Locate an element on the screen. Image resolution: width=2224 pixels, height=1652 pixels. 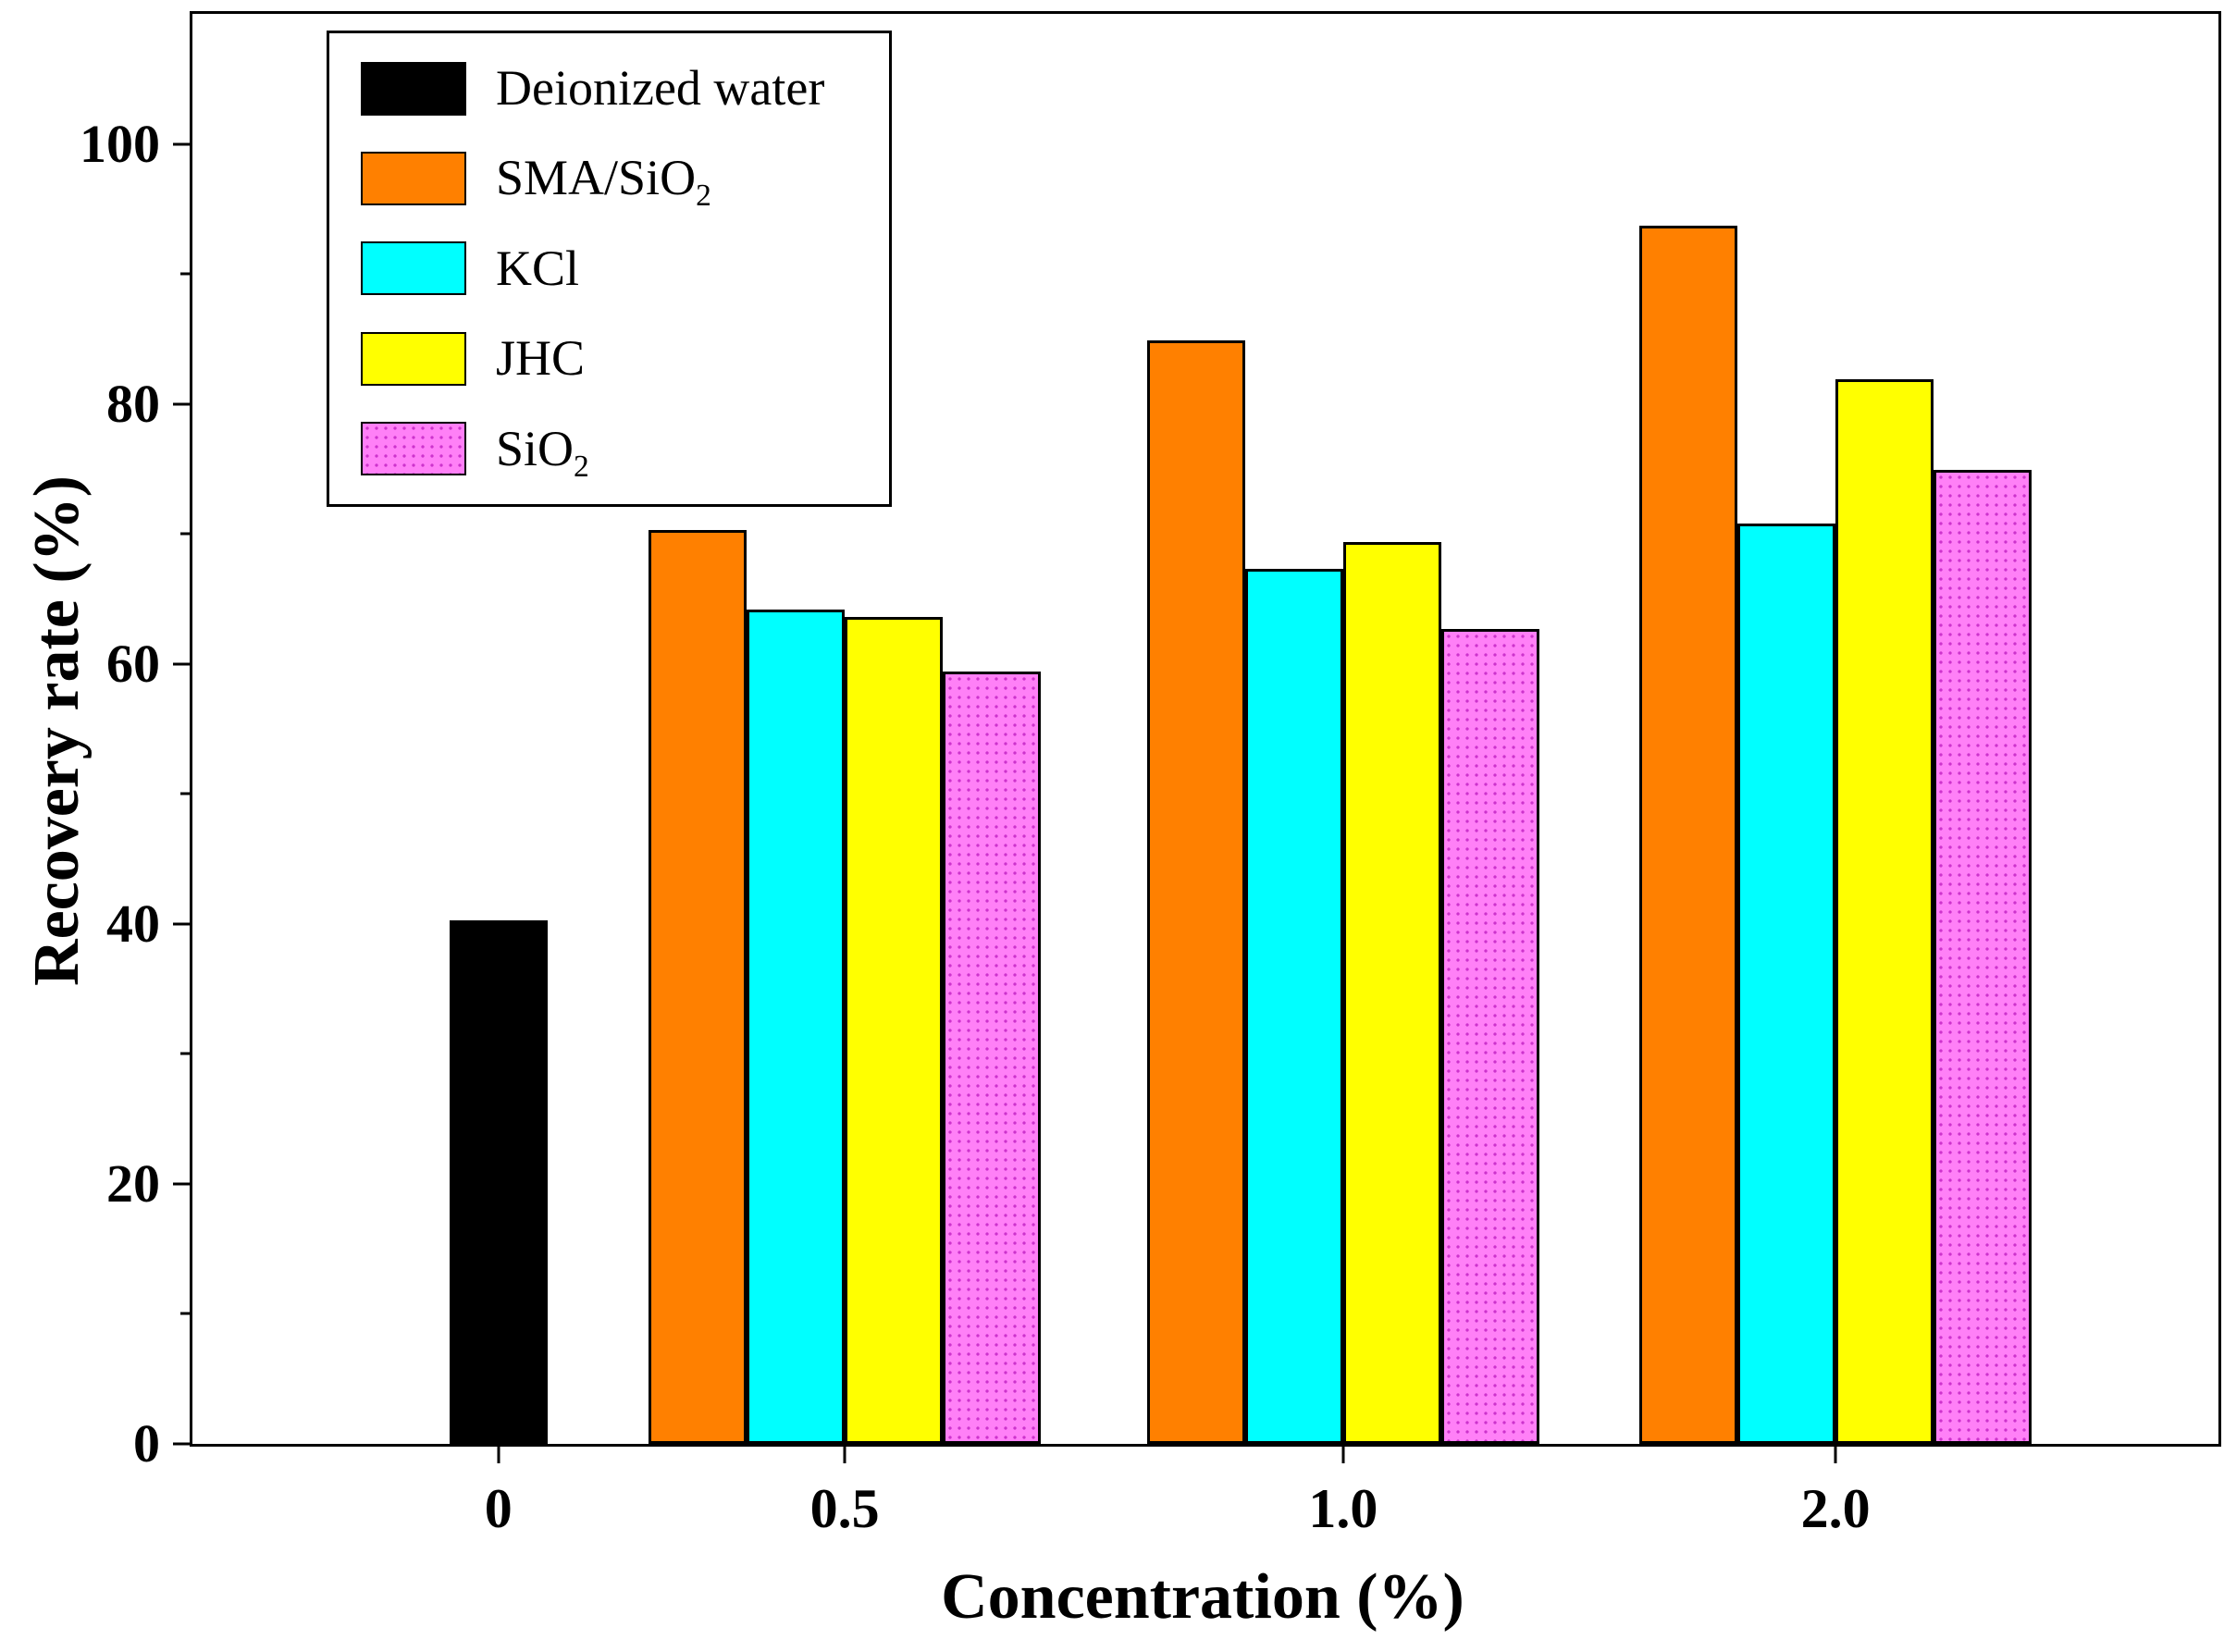
legend-item: KCl is located at coordinates (592, 268).